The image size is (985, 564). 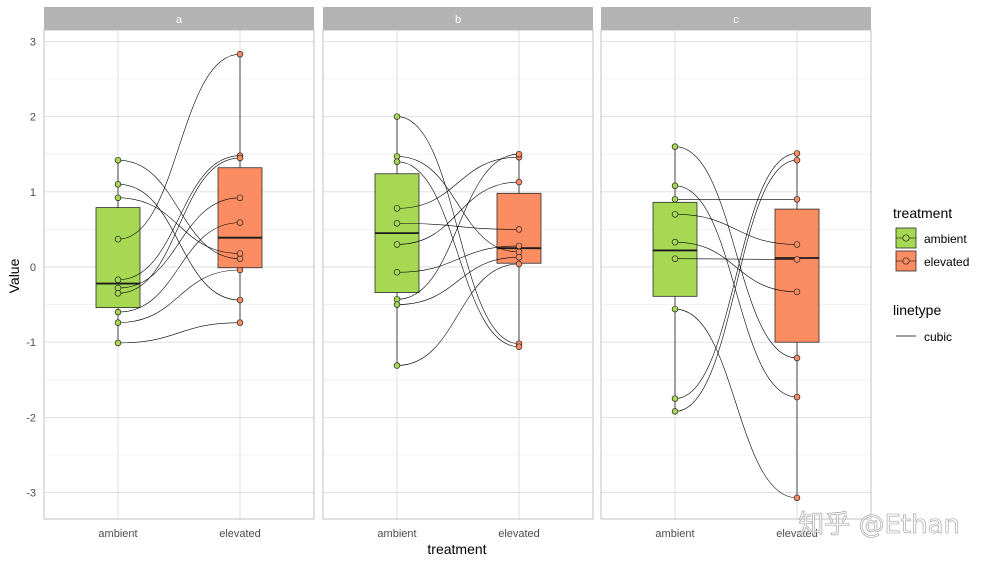 I want to click on legend-key-point-elevated, so click(x=906, y=261).